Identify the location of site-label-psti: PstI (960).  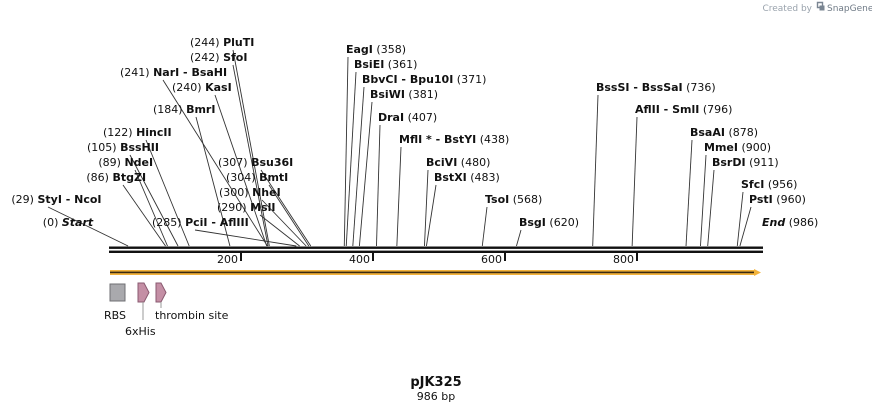
(777, 199).